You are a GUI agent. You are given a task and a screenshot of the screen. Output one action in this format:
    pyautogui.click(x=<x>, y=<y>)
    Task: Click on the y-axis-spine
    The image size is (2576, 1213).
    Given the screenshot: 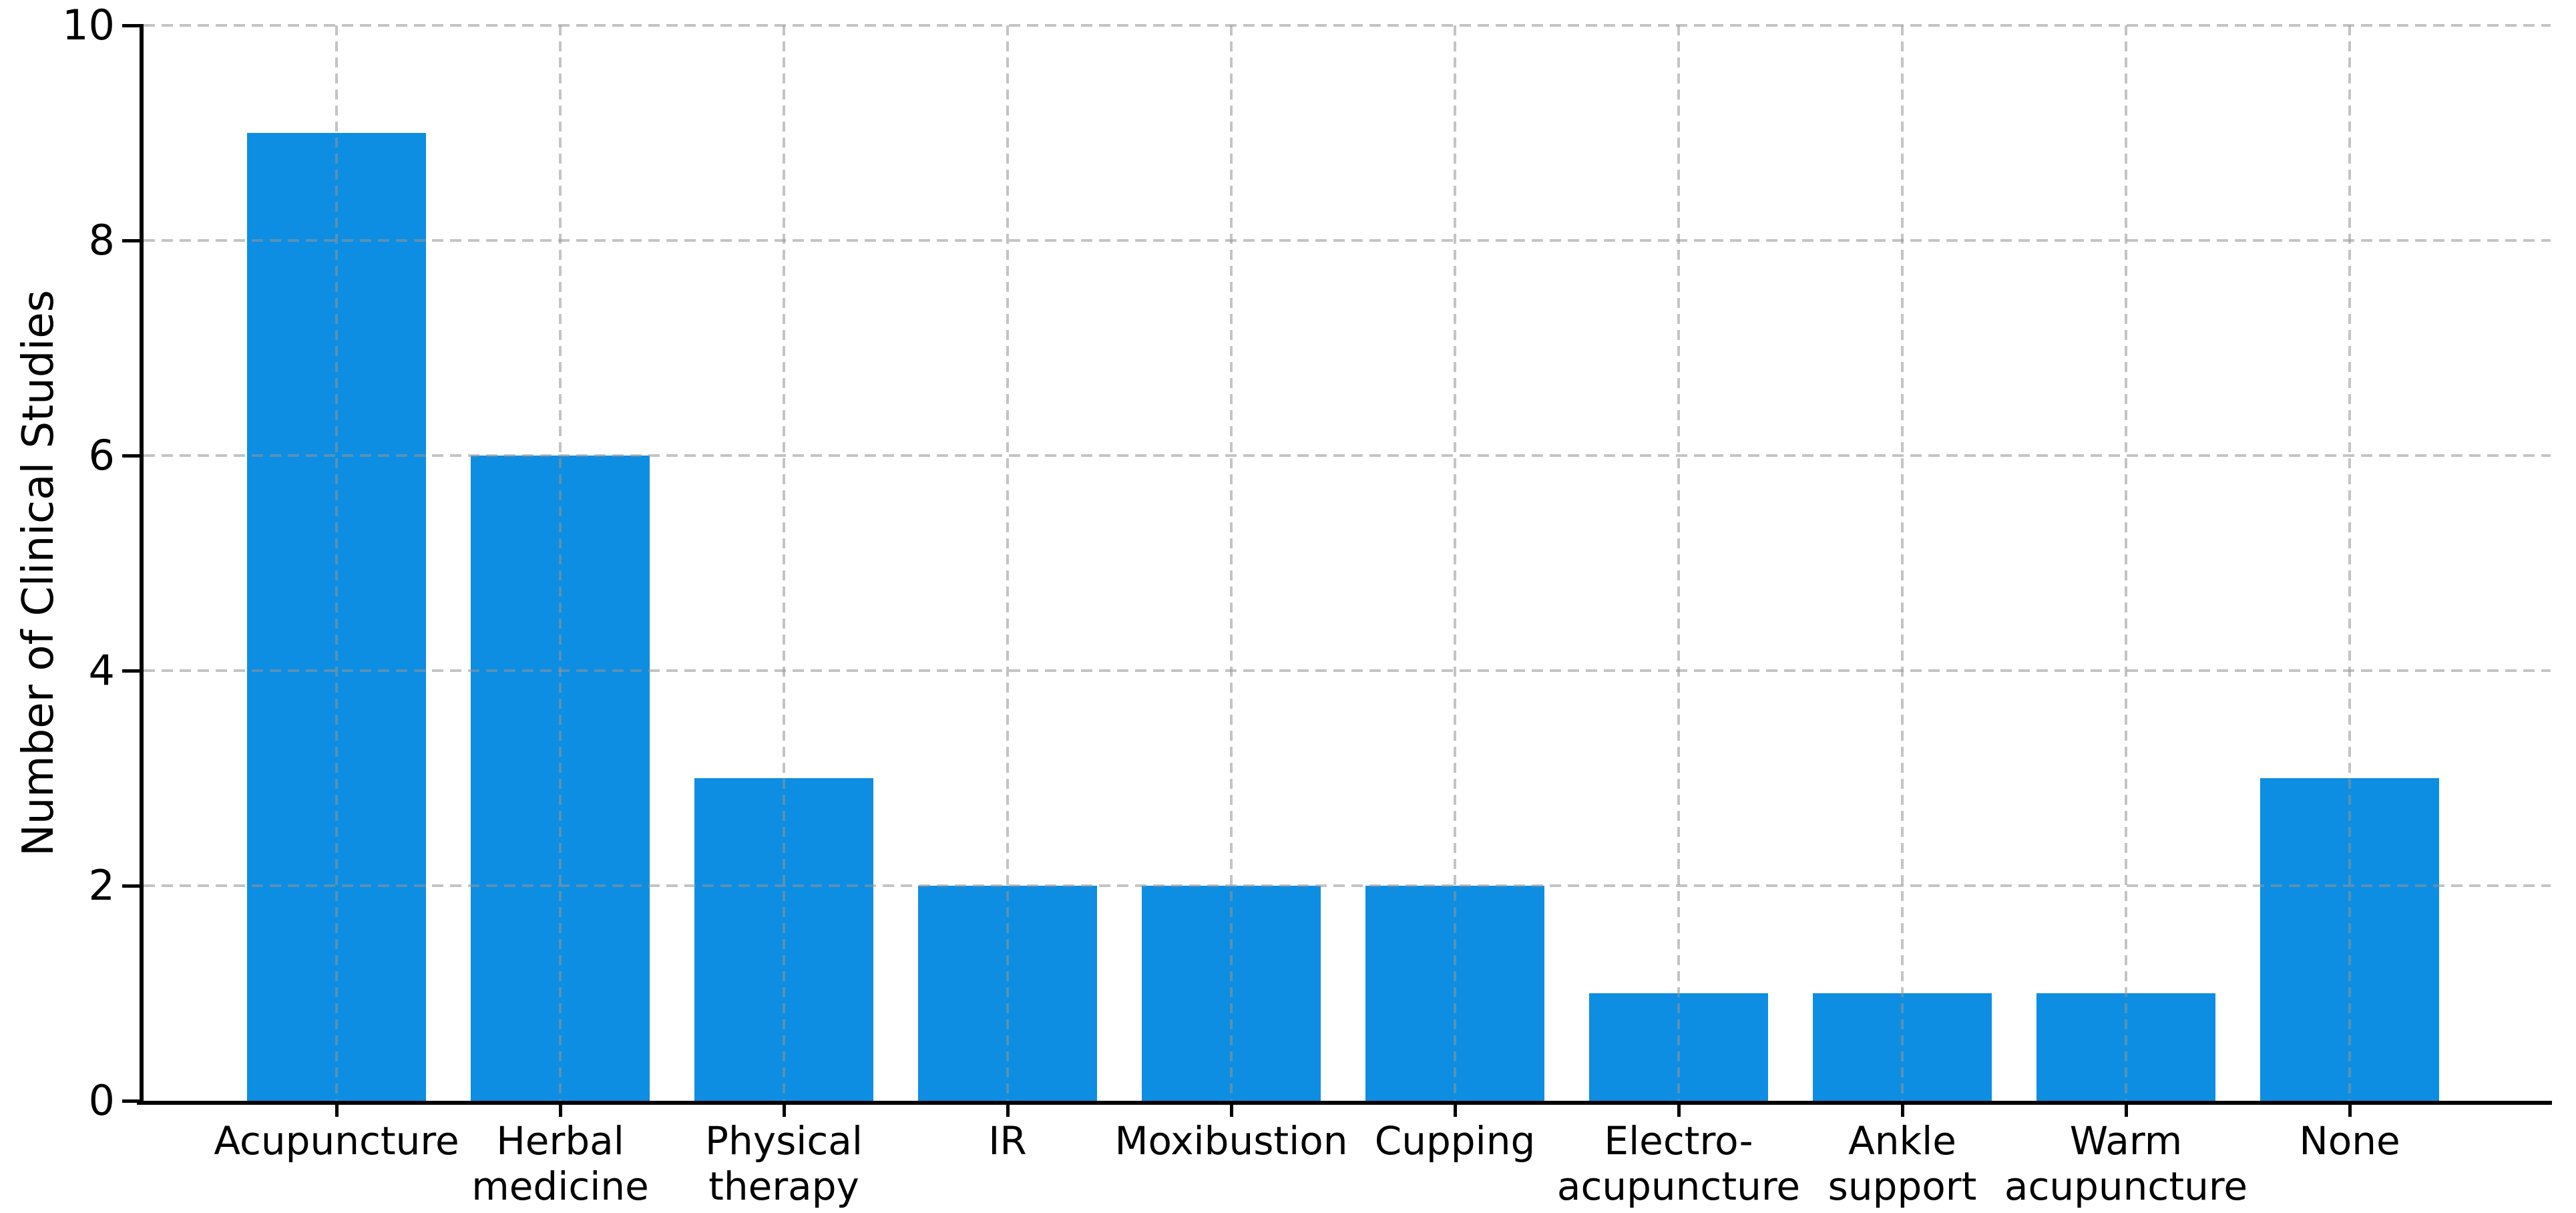 What is the action you would take?
    pyautogui.click(x=142, y=564)
    